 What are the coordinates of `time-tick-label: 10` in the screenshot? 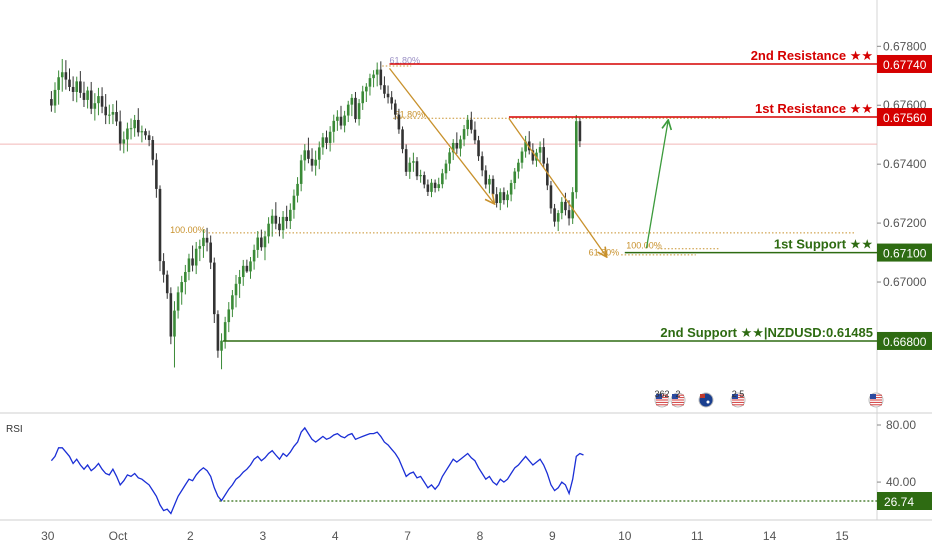 It's located at (625, 536).